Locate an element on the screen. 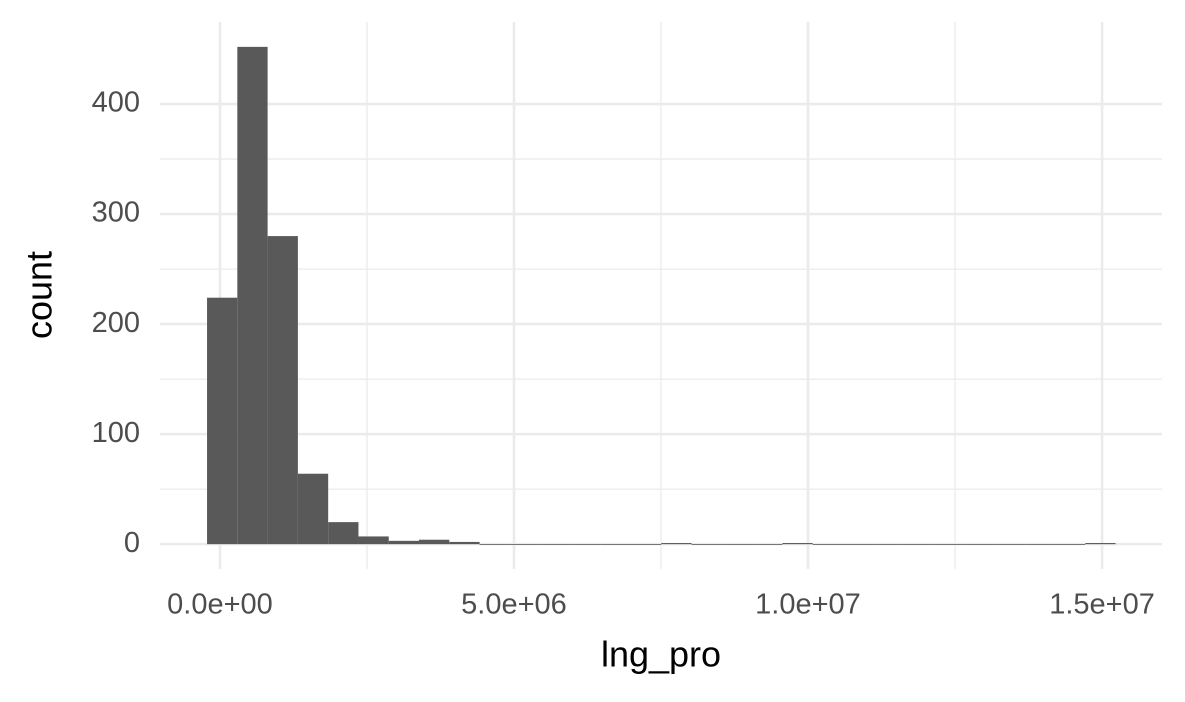  y-axis-title: count is located at coordinates (39, 295).